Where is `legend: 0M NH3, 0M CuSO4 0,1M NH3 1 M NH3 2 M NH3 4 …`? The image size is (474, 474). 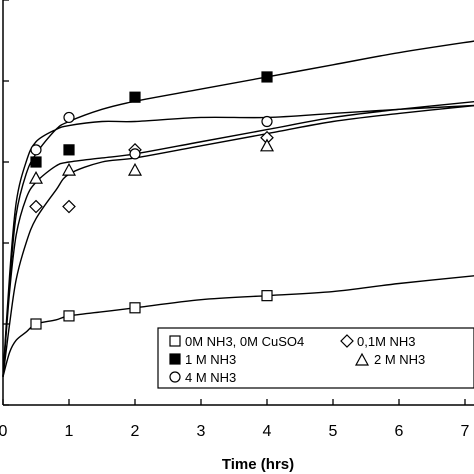 legend: 0M NH3, 0M CuSO4 0,1M NH3 1 M NH3 2 M NH3 4 … is located at coordinates (315, 358).